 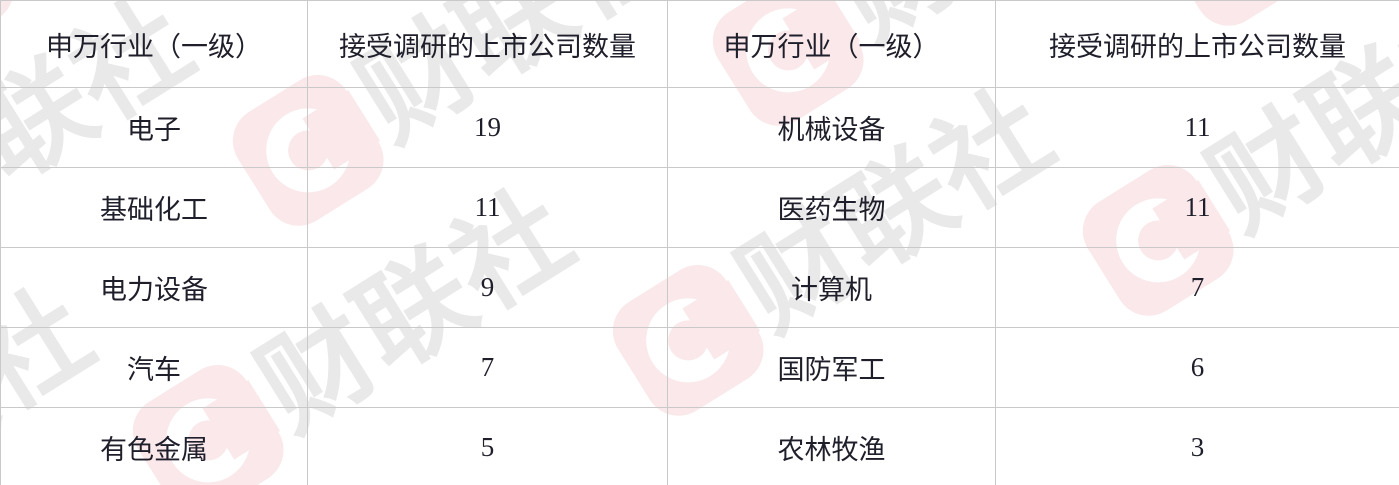 I want to click on count-cell-right: 3, so click(x=1197, y=446).